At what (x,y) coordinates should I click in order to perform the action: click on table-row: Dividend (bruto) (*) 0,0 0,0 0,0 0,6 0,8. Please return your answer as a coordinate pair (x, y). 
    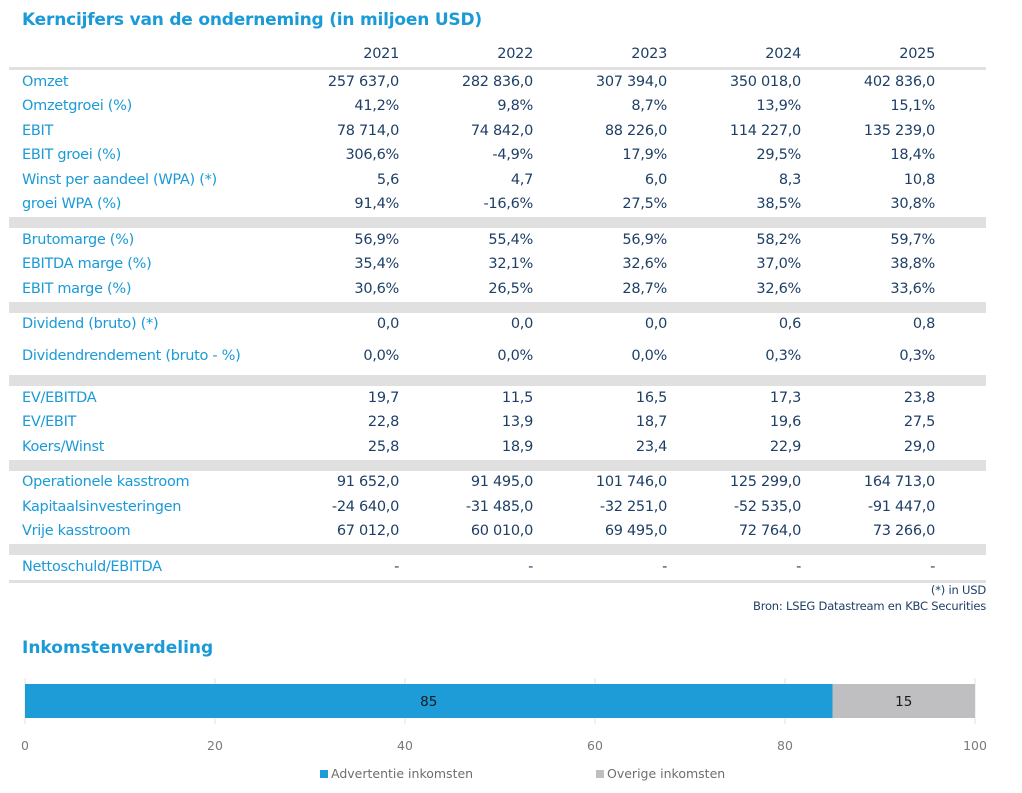
    Looking at the image, I should click on (497, 325).